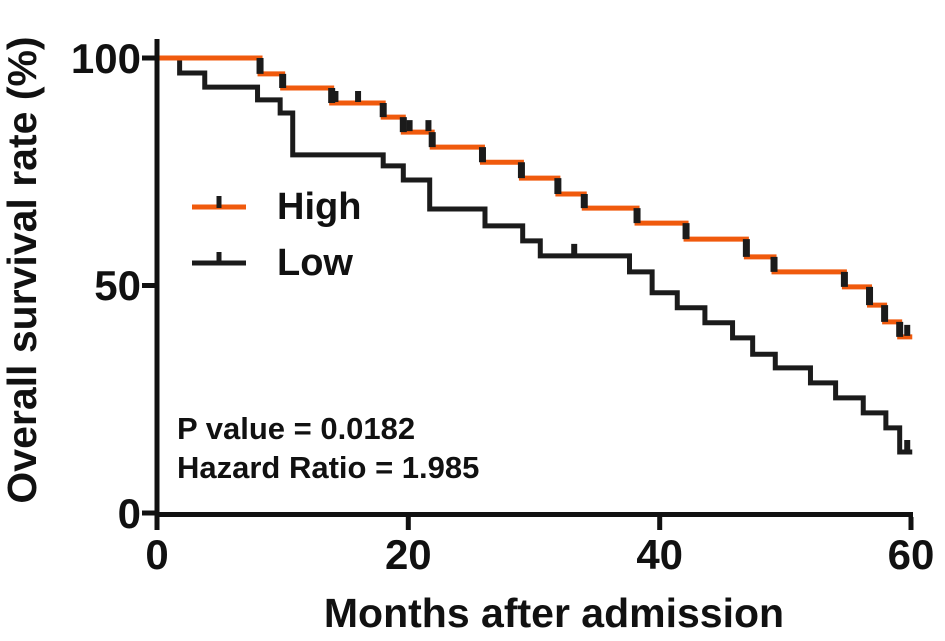  What do you see at coordinates (554, 613) in the screenshot?
I see `x-axis-title: Months after admission` at bounding box center [554, 613].